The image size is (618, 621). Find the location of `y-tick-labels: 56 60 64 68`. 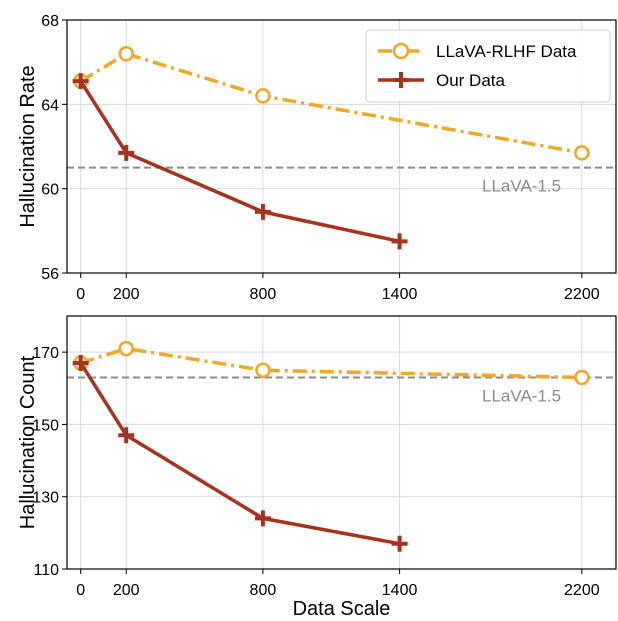

y-tick-labels: 56 60 64 68 is located at coordinates (54, 148).